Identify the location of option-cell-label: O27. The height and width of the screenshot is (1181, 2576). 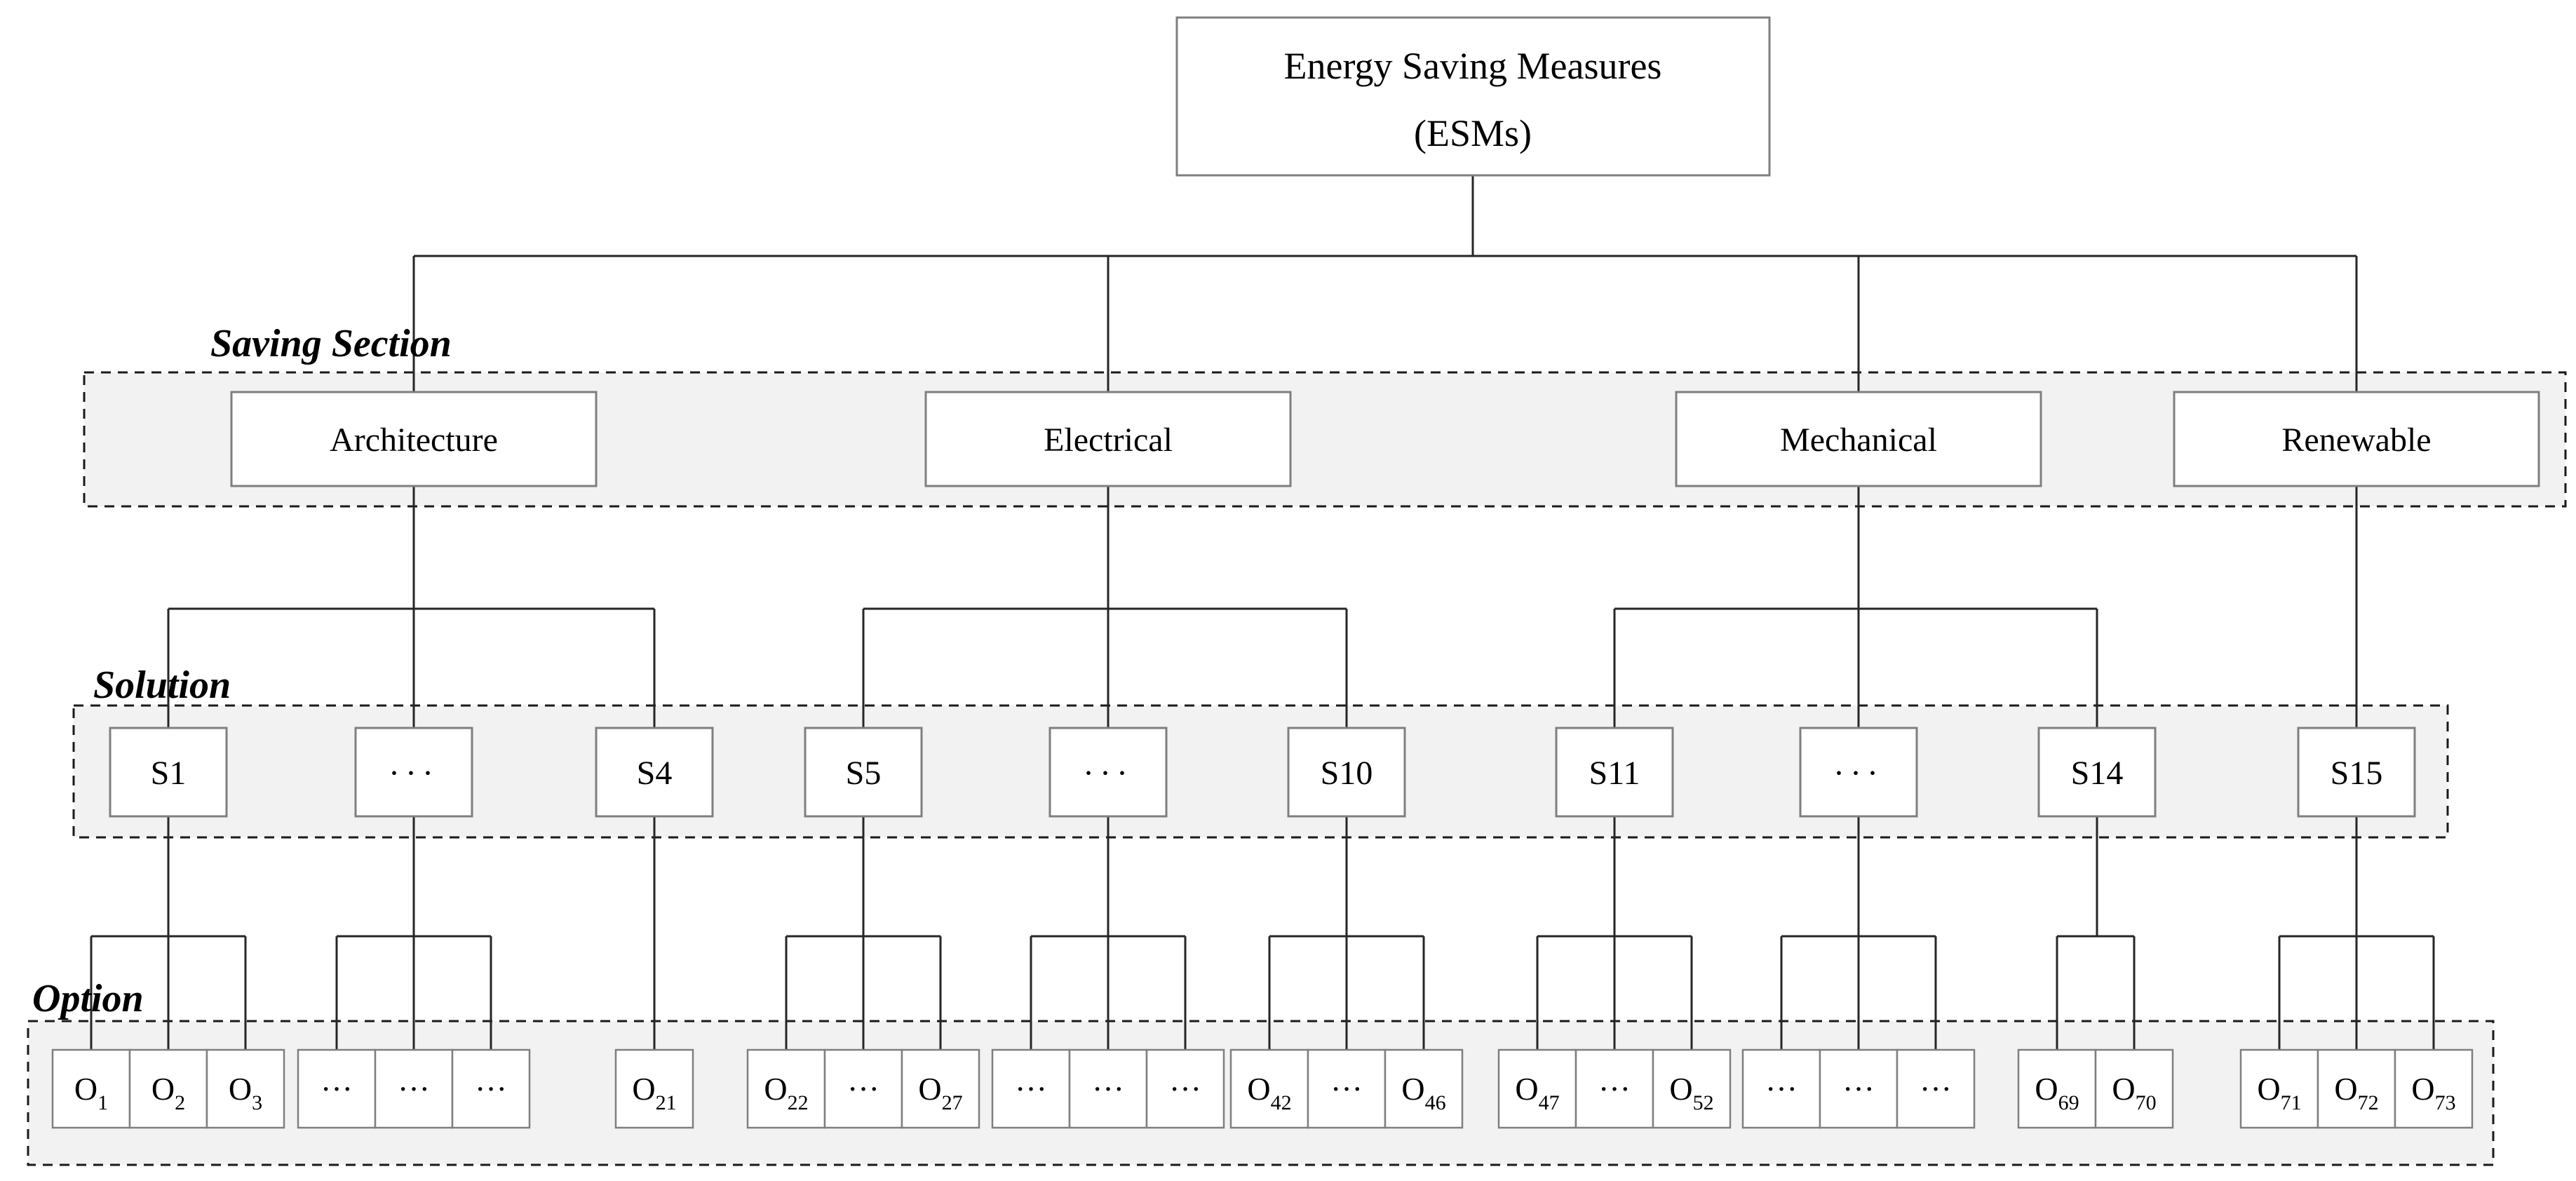
(940, 1092).